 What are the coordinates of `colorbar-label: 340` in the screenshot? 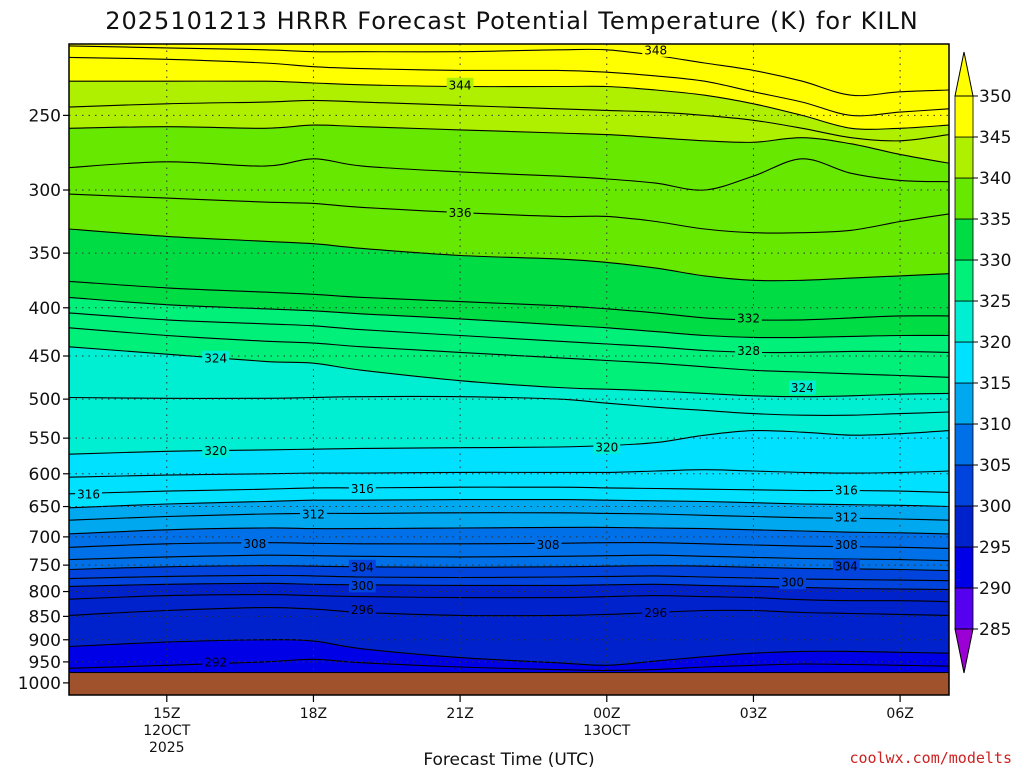 It's located at (995, 179).